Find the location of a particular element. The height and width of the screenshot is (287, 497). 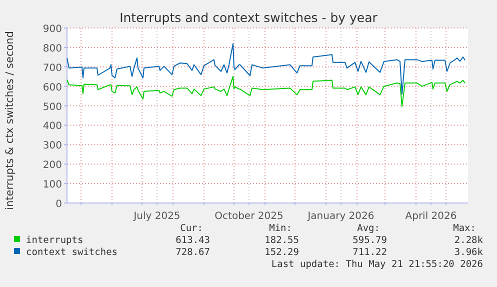

text: 182.55 is located at coordinates (281, 240).